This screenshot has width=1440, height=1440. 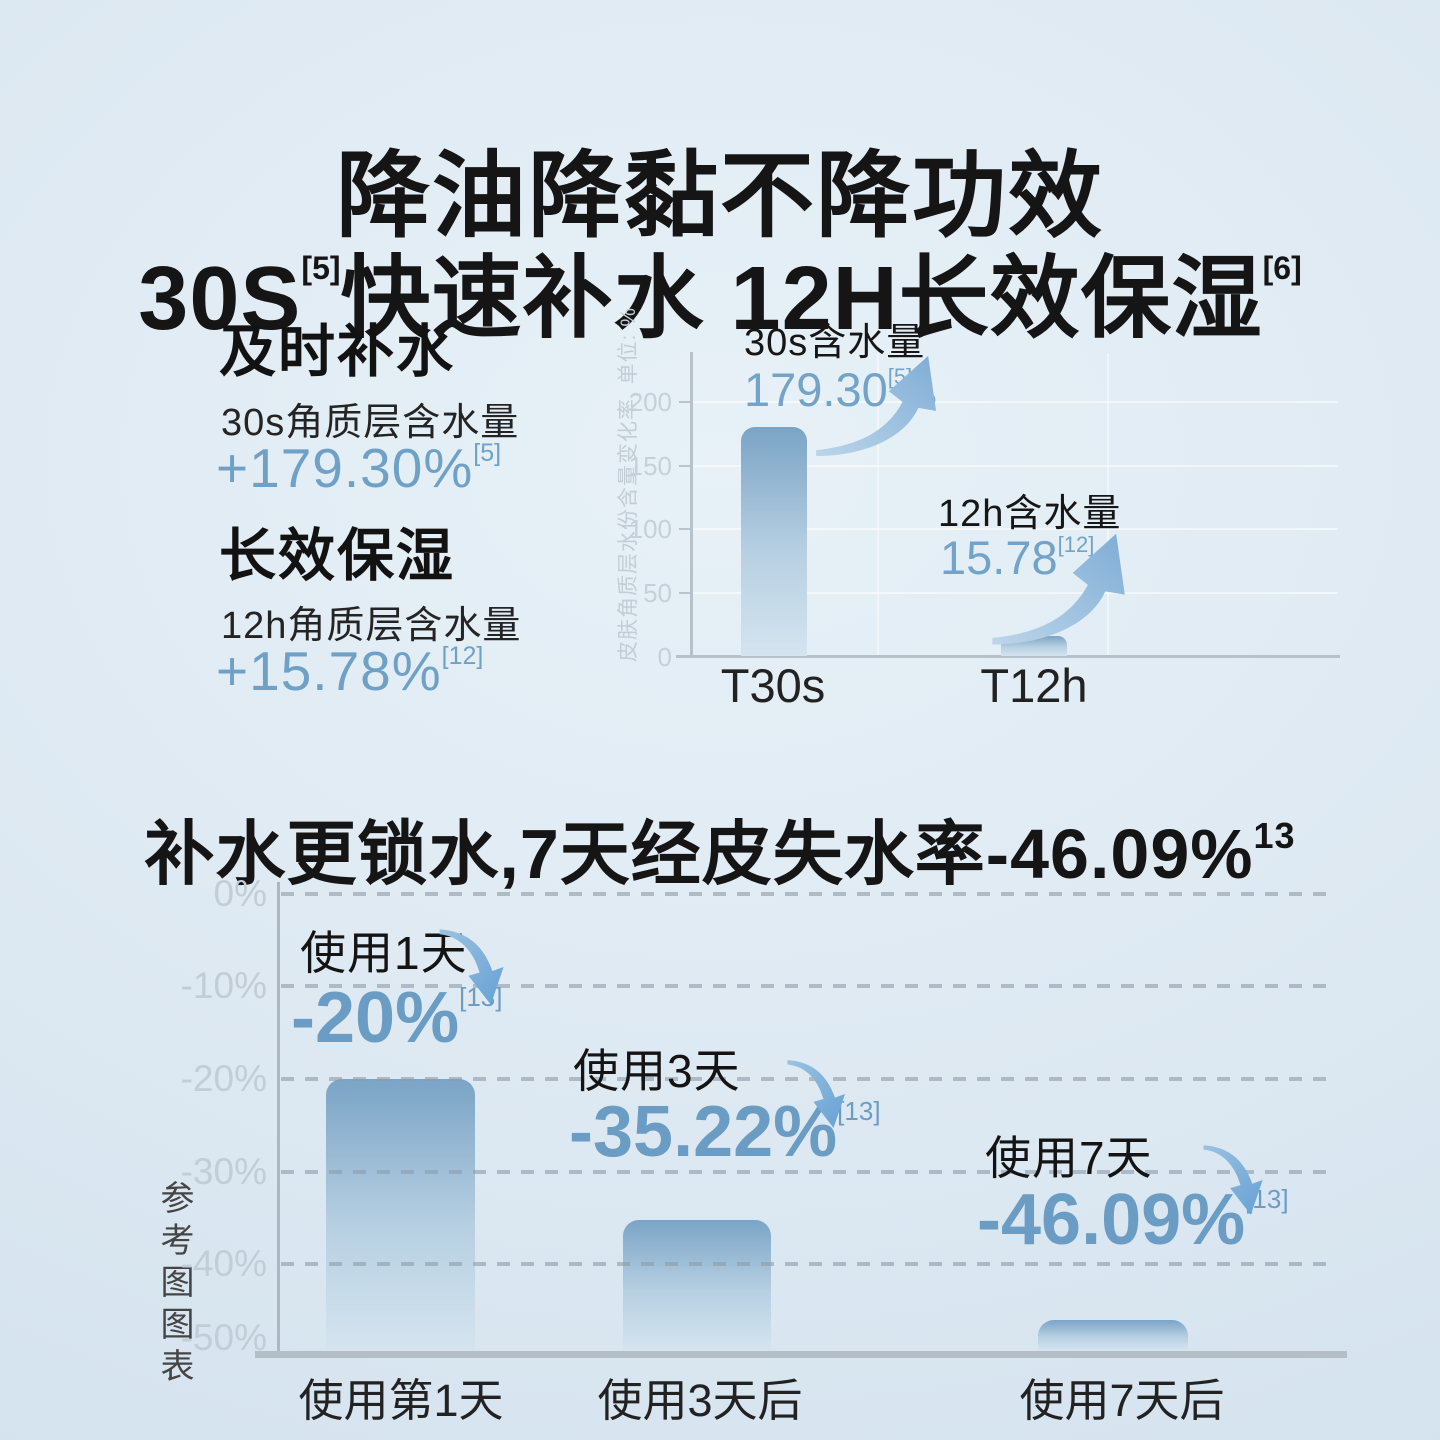 I want to click on y-tick-0pct: 0%, so click(x=240, y=893).